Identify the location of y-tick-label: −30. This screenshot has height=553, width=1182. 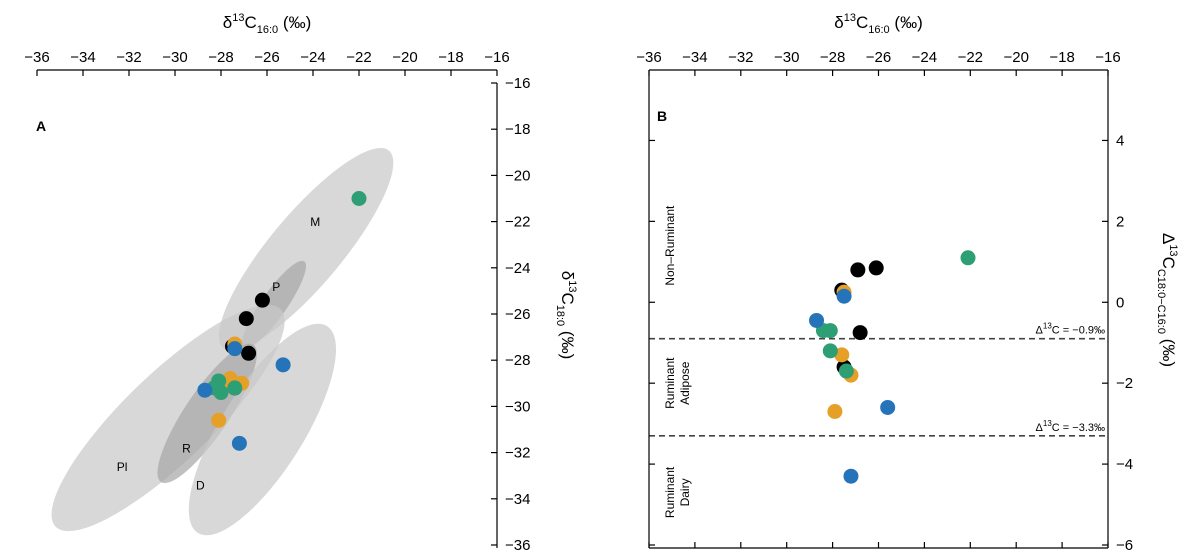
(517, 406).